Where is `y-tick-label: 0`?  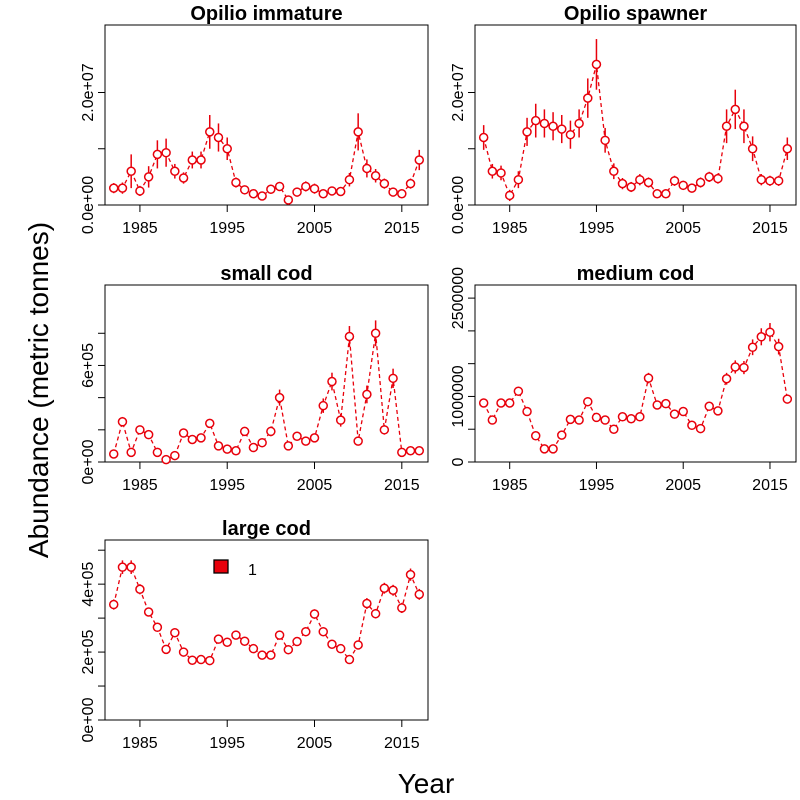
y-tick-label: 0 is located at coordinates (458, 461).